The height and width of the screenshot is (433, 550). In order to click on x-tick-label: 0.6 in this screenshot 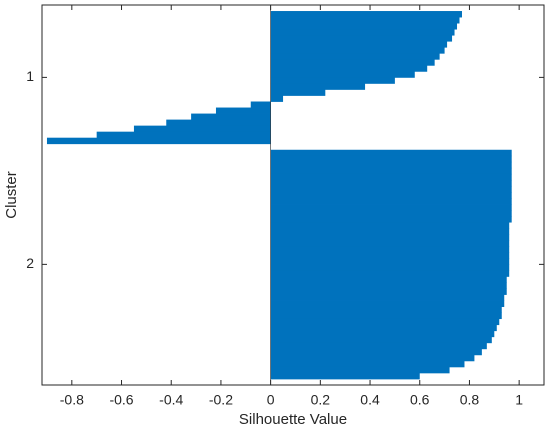, I will do `click(420, 400)`.